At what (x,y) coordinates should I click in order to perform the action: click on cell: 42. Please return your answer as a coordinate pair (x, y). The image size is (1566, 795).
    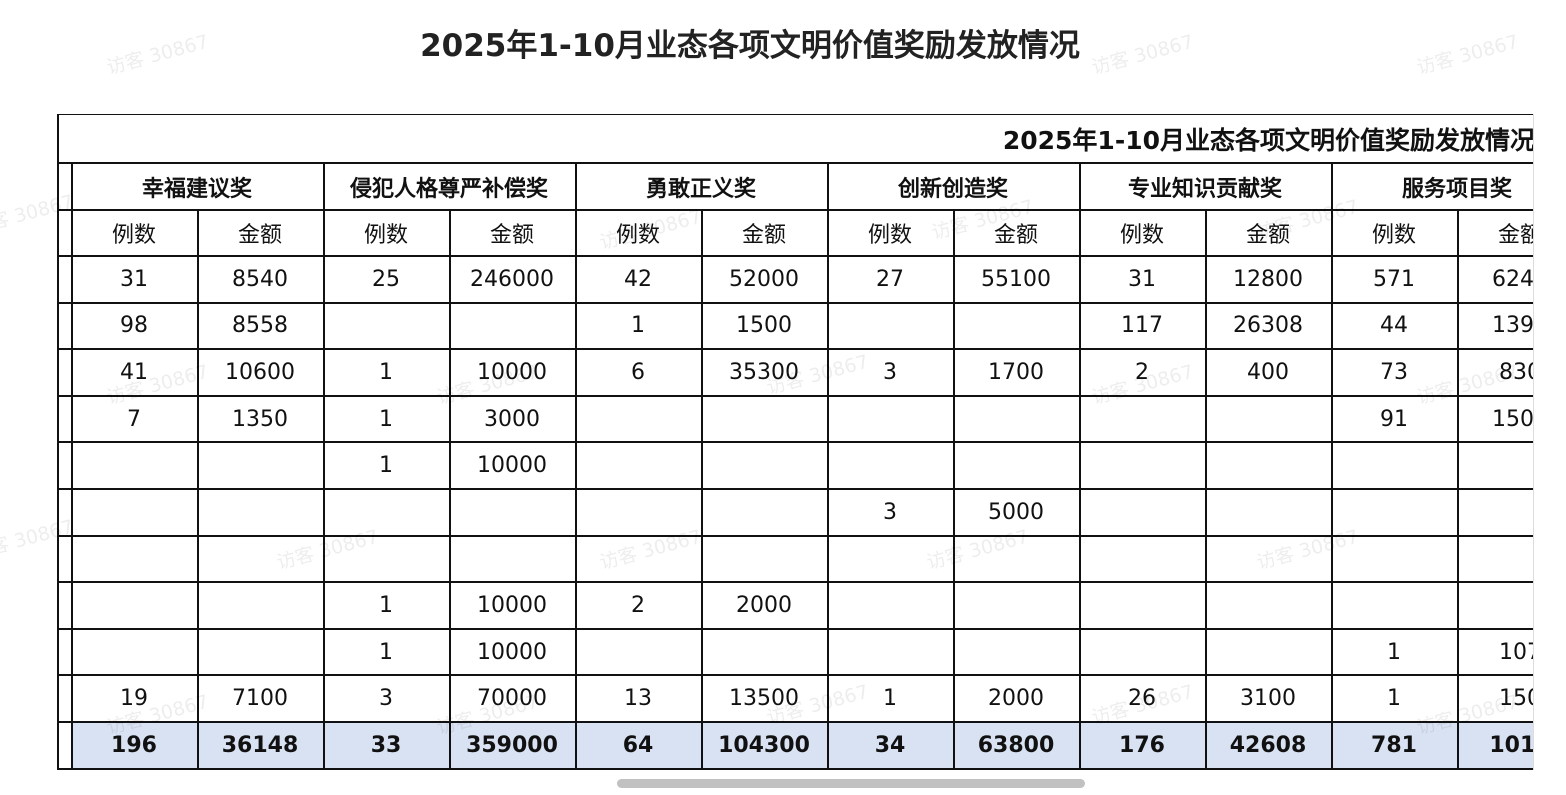
    Looking at the image, I should click on (638, 279).